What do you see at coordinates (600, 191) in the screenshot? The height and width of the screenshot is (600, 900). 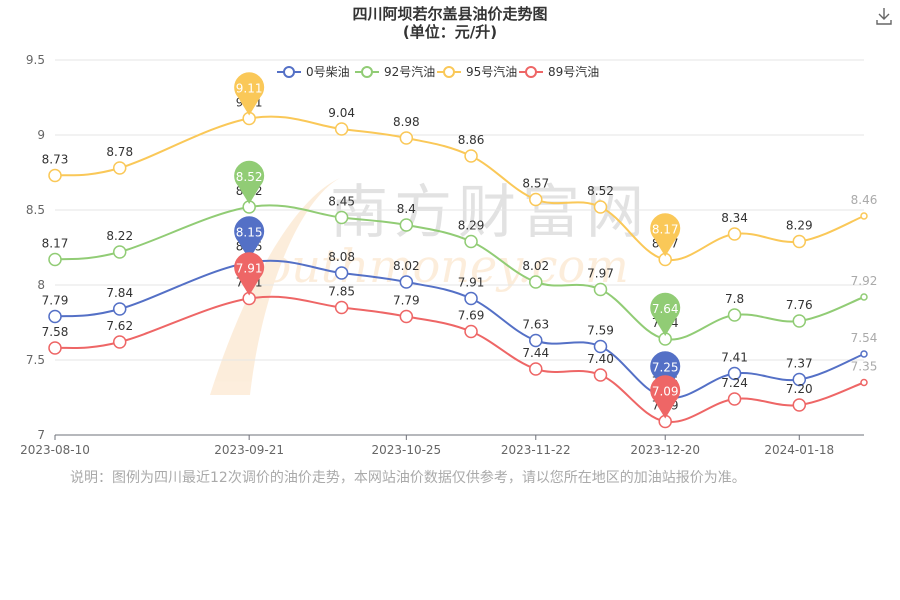 I see `data-label: 8.52` at bounding box center [600, 191].